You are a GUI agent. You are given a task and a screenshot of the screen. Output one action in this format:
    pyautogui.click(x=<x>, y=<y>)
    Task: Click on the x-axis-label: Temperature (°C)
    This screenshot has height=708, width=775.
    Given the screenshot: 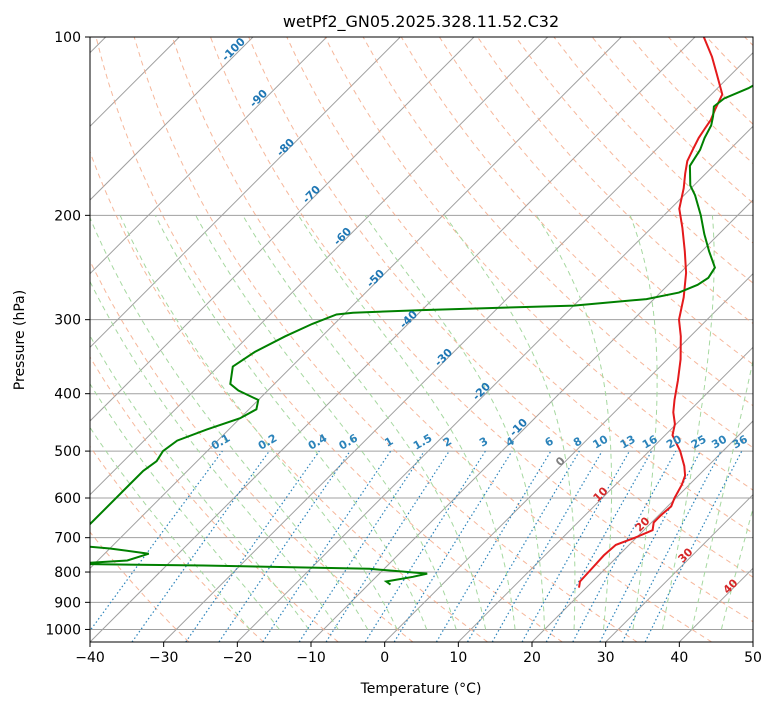 What is the action you would take?
    pyautogui.click(x=421, y=689)
    